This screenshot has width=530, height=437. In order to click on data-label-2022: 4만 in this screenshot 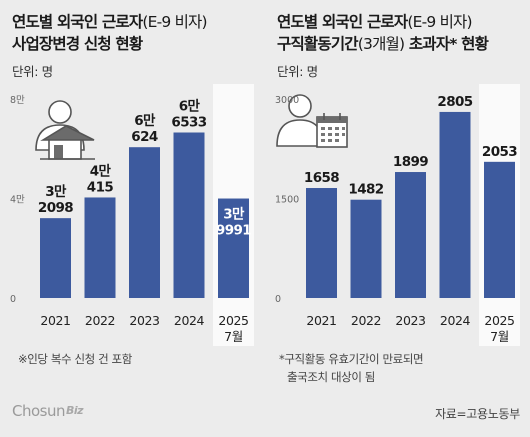, I will do `click(101, 171)`.